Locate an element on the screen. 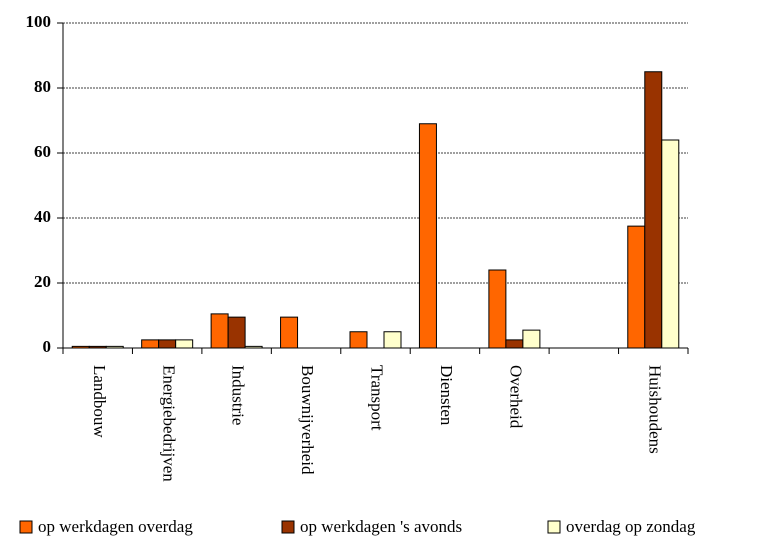  y-tick-label: 80 is located at coordinates (42, 86).